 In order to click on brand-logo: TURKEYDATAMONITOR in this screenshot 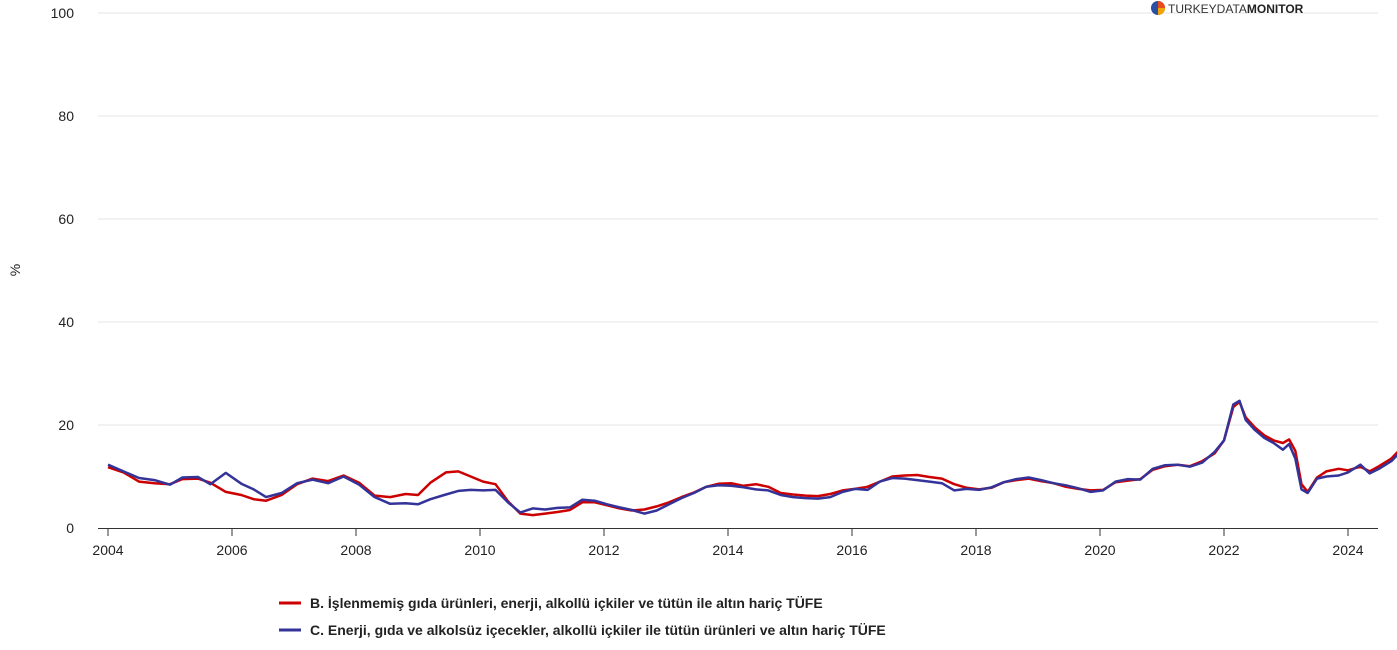, I will do `click(1227, 8)`.